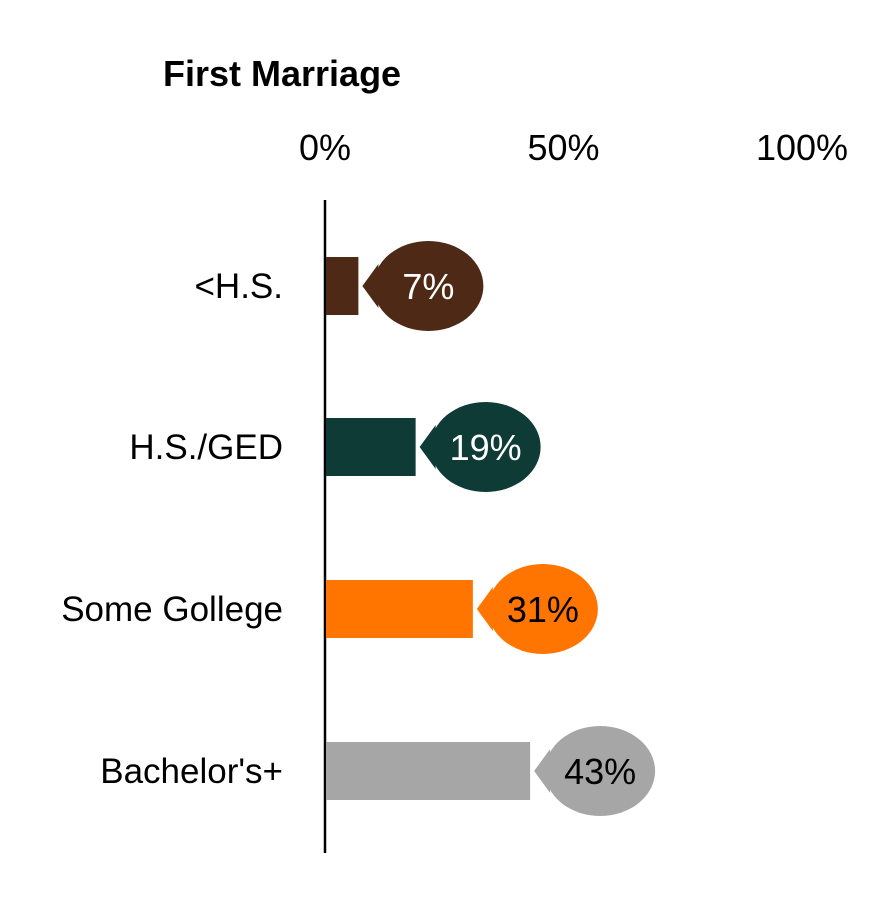 This screenshot has height=902, width=896. I want to click on x-tick-label: 0%, so click(325, 147).